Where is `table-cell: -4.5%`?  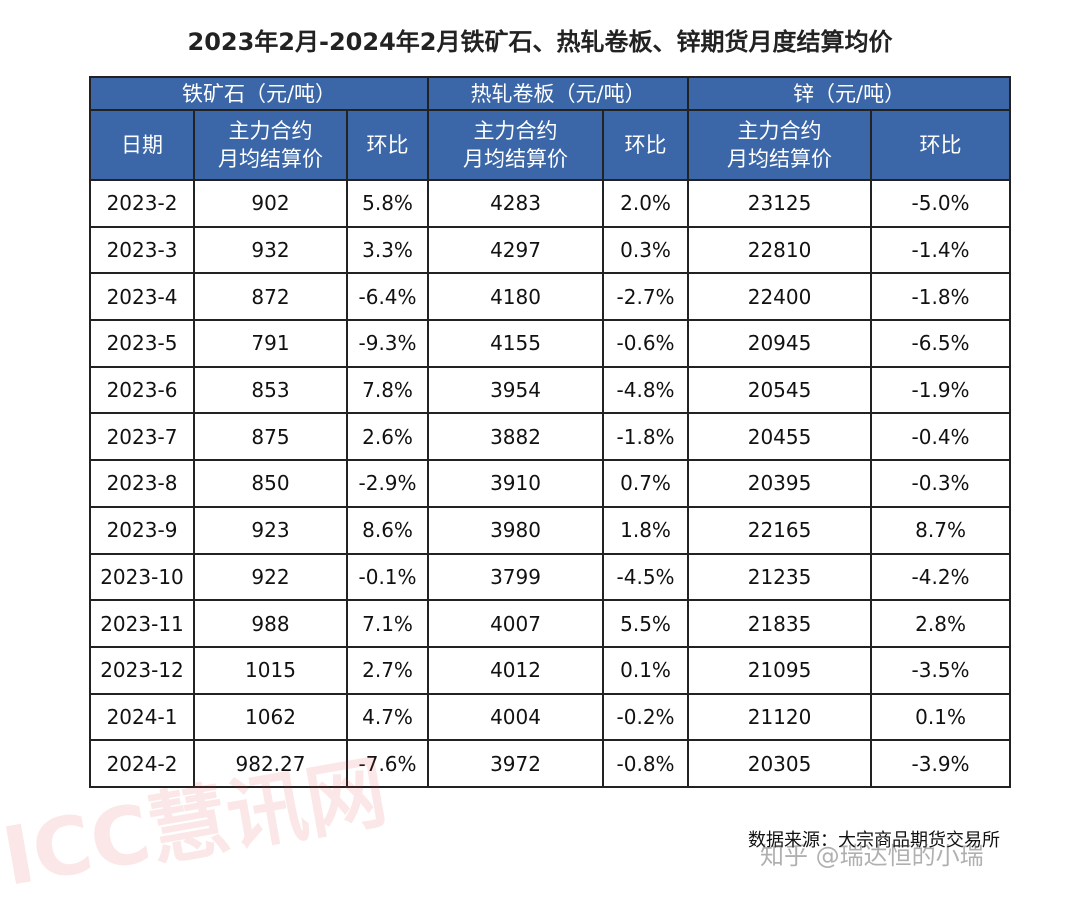
table-cell: -4.5% is located at coordinates (646, 577).